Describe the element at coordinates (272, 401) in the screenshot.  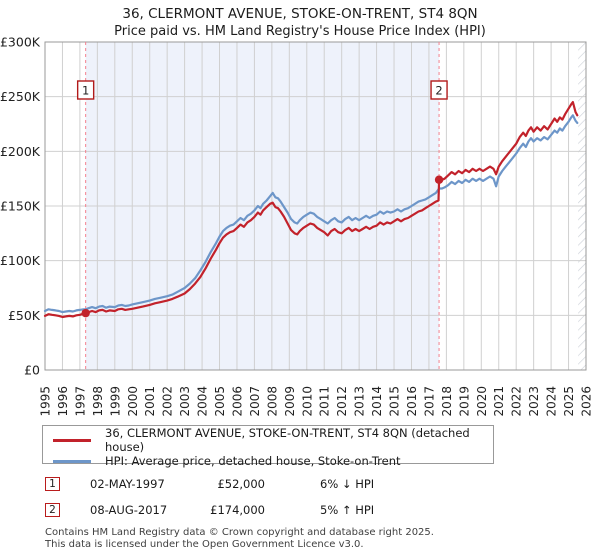
I see `x-tick-label: 2008` at that location.